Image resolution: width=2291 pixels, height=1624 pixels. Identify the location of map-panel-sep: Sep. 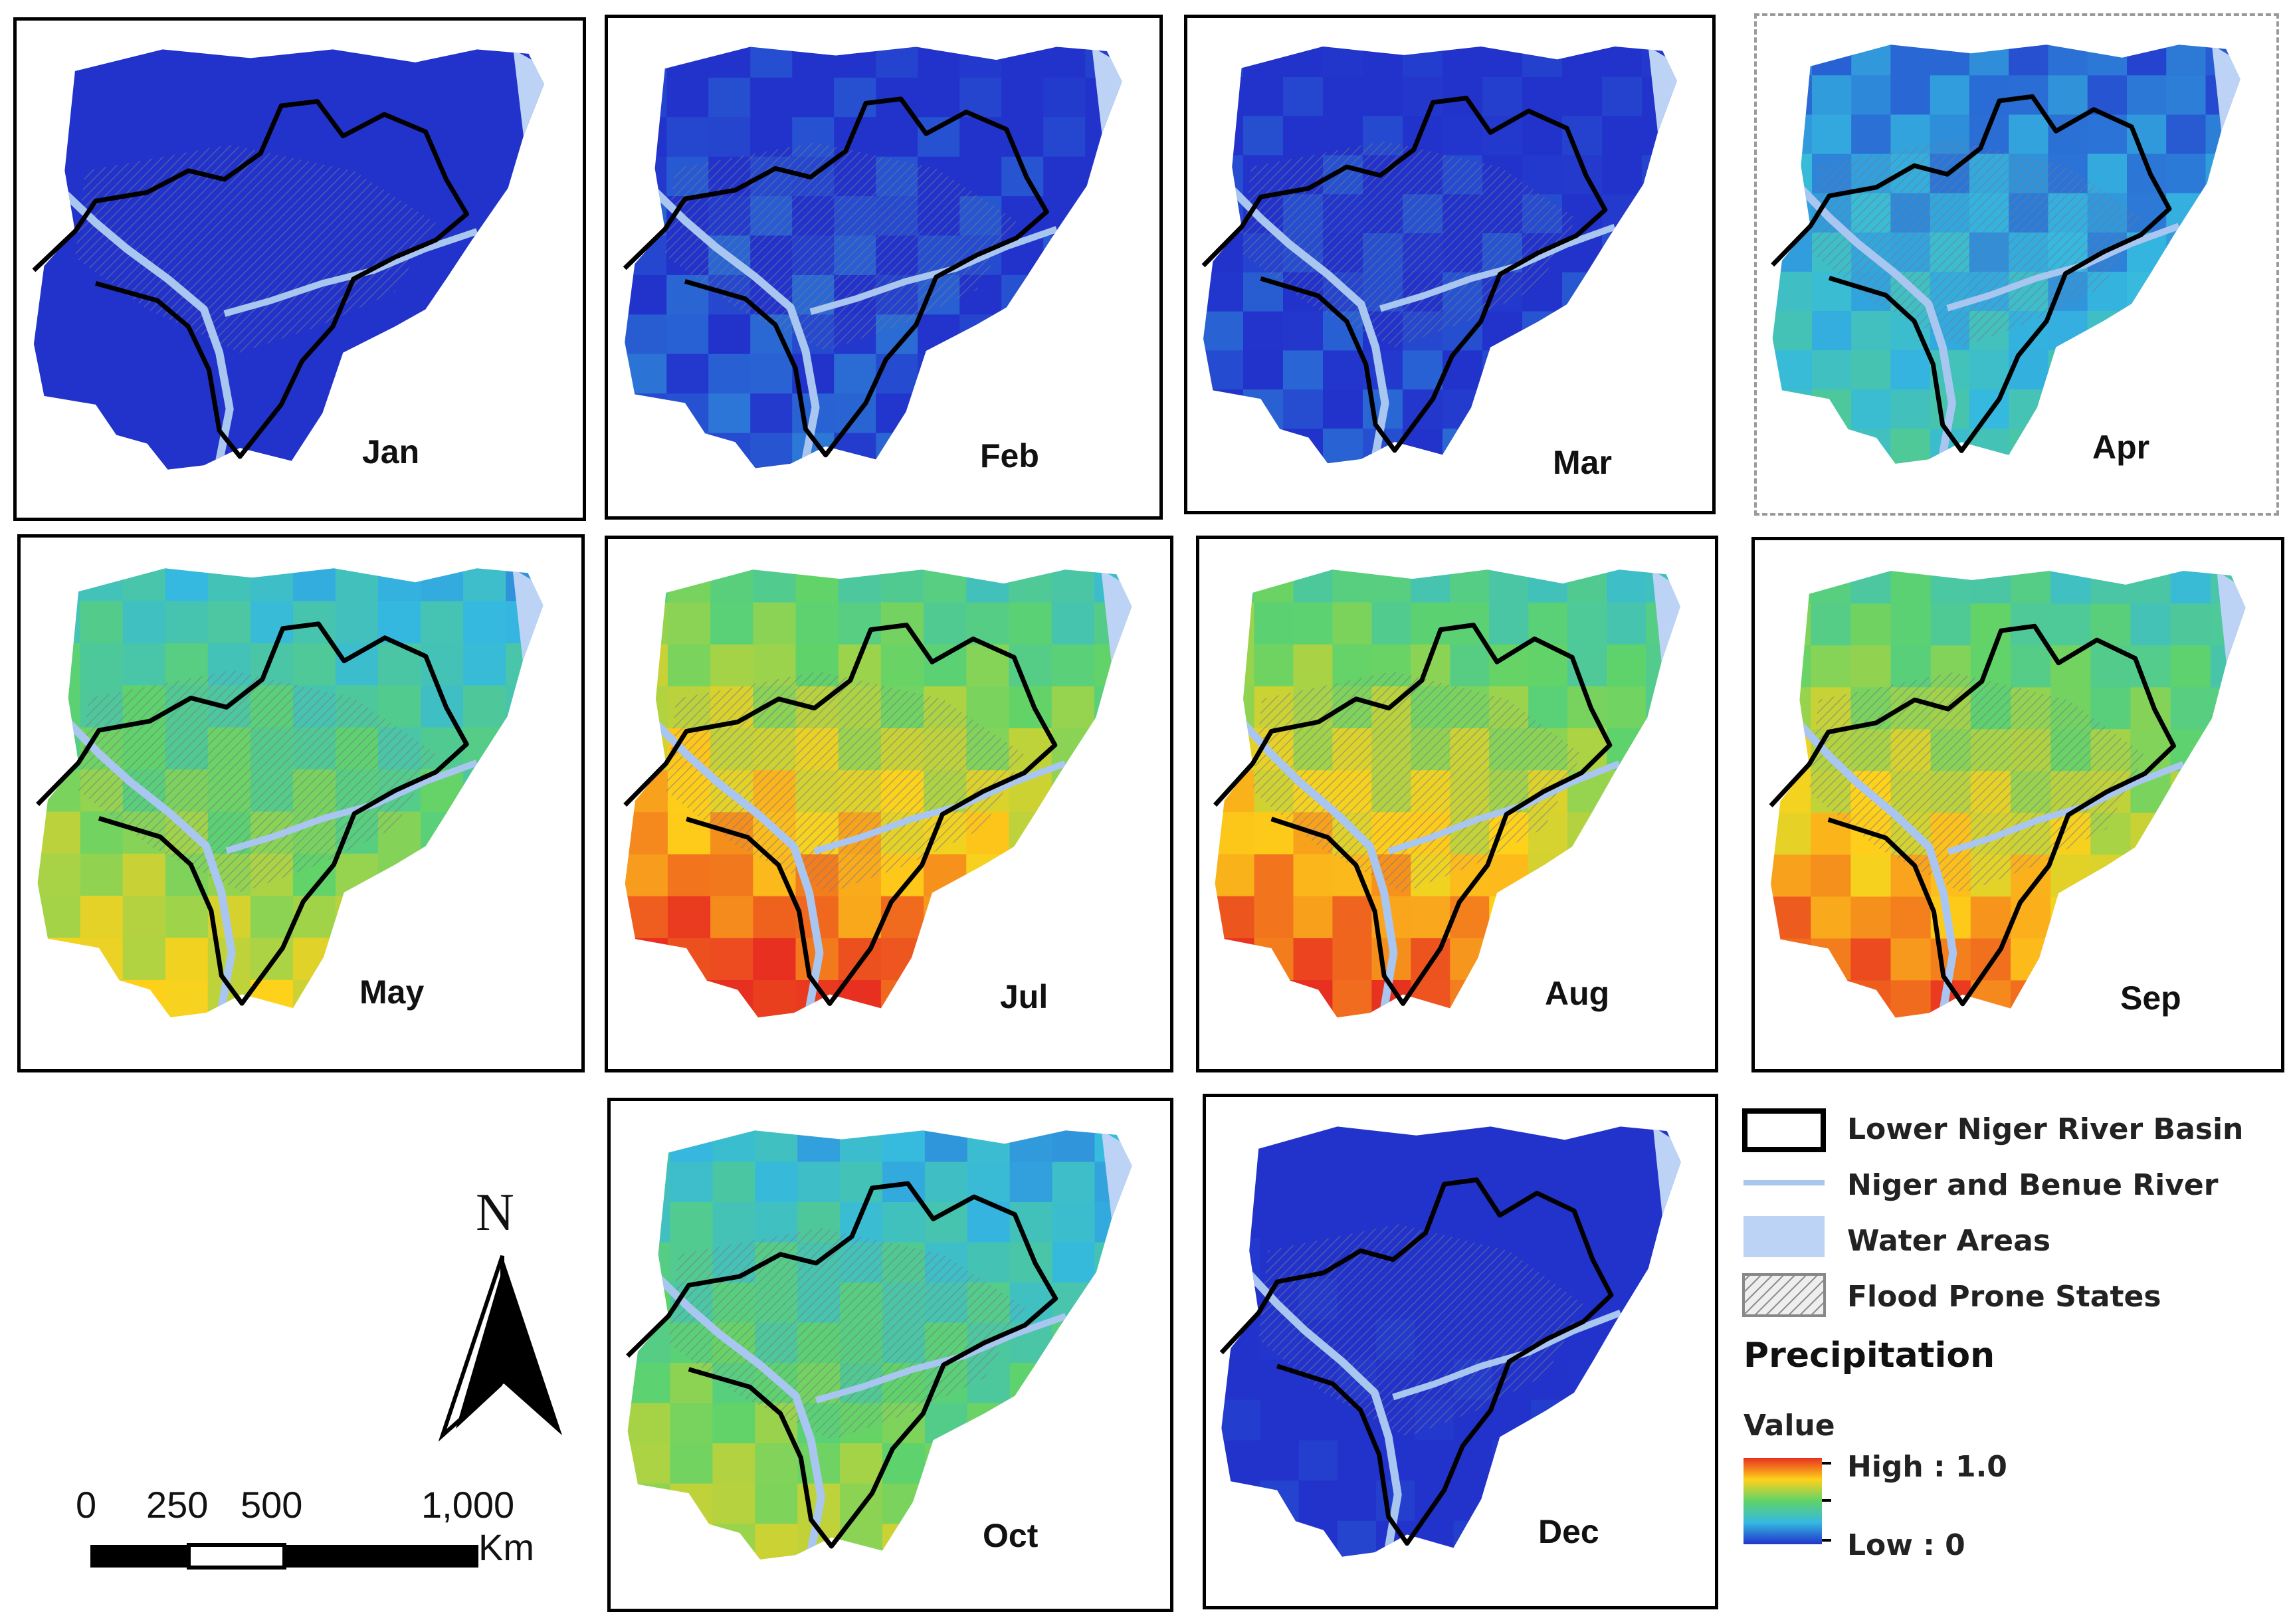
(2017, 804).